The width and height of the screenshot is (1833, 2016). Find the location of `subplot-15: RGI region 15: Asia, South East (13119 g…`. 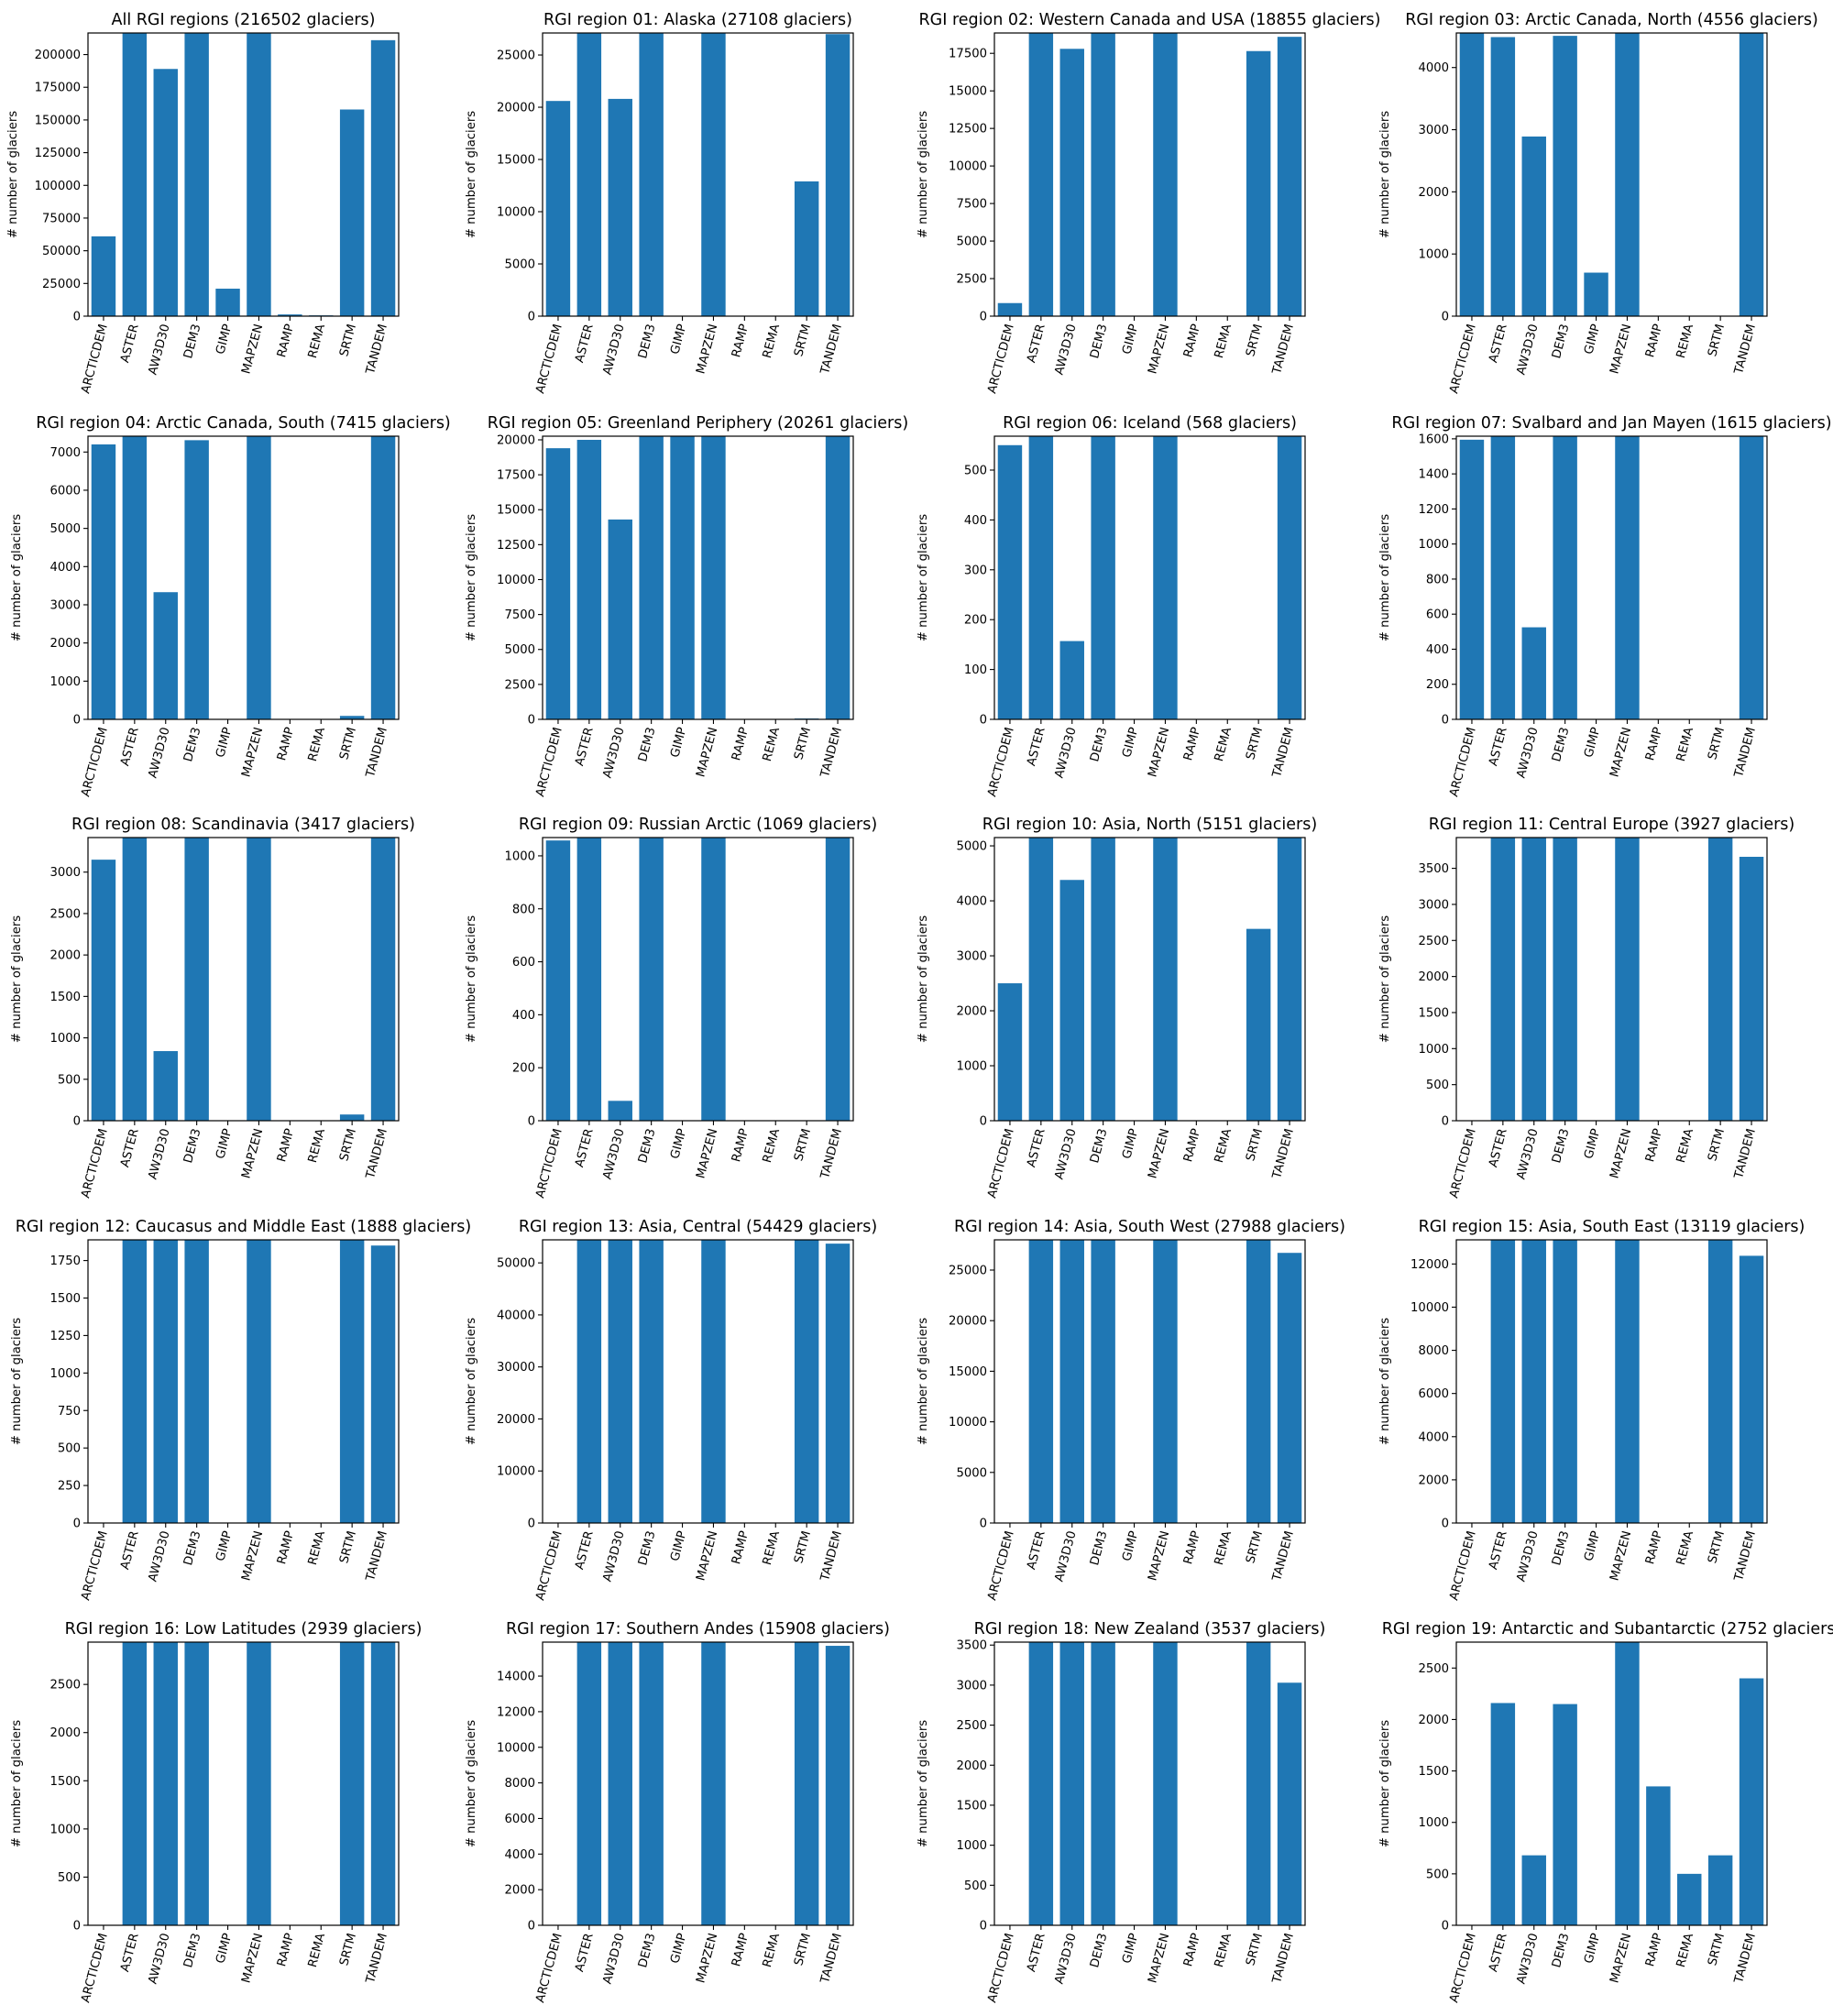

subplot-15: RGI region 15: Asia, South East (13119 g… is located at coordinates (1591, 1410).